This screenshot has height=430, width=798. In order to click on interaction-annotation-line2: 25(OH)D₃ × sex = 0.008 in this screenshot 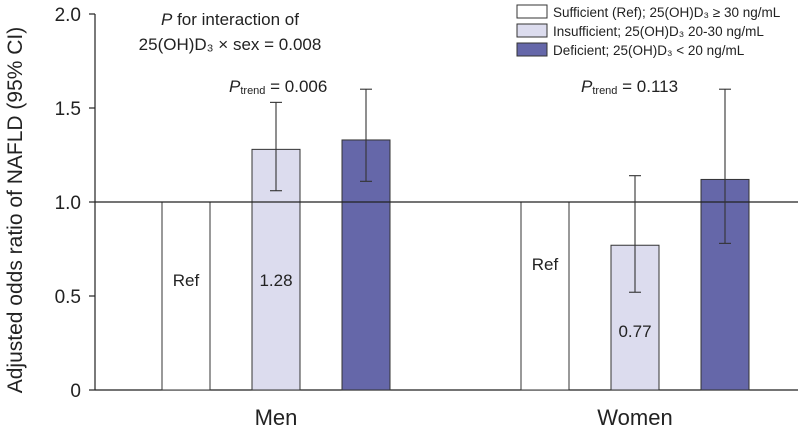, I will do `click(230, 44)`.